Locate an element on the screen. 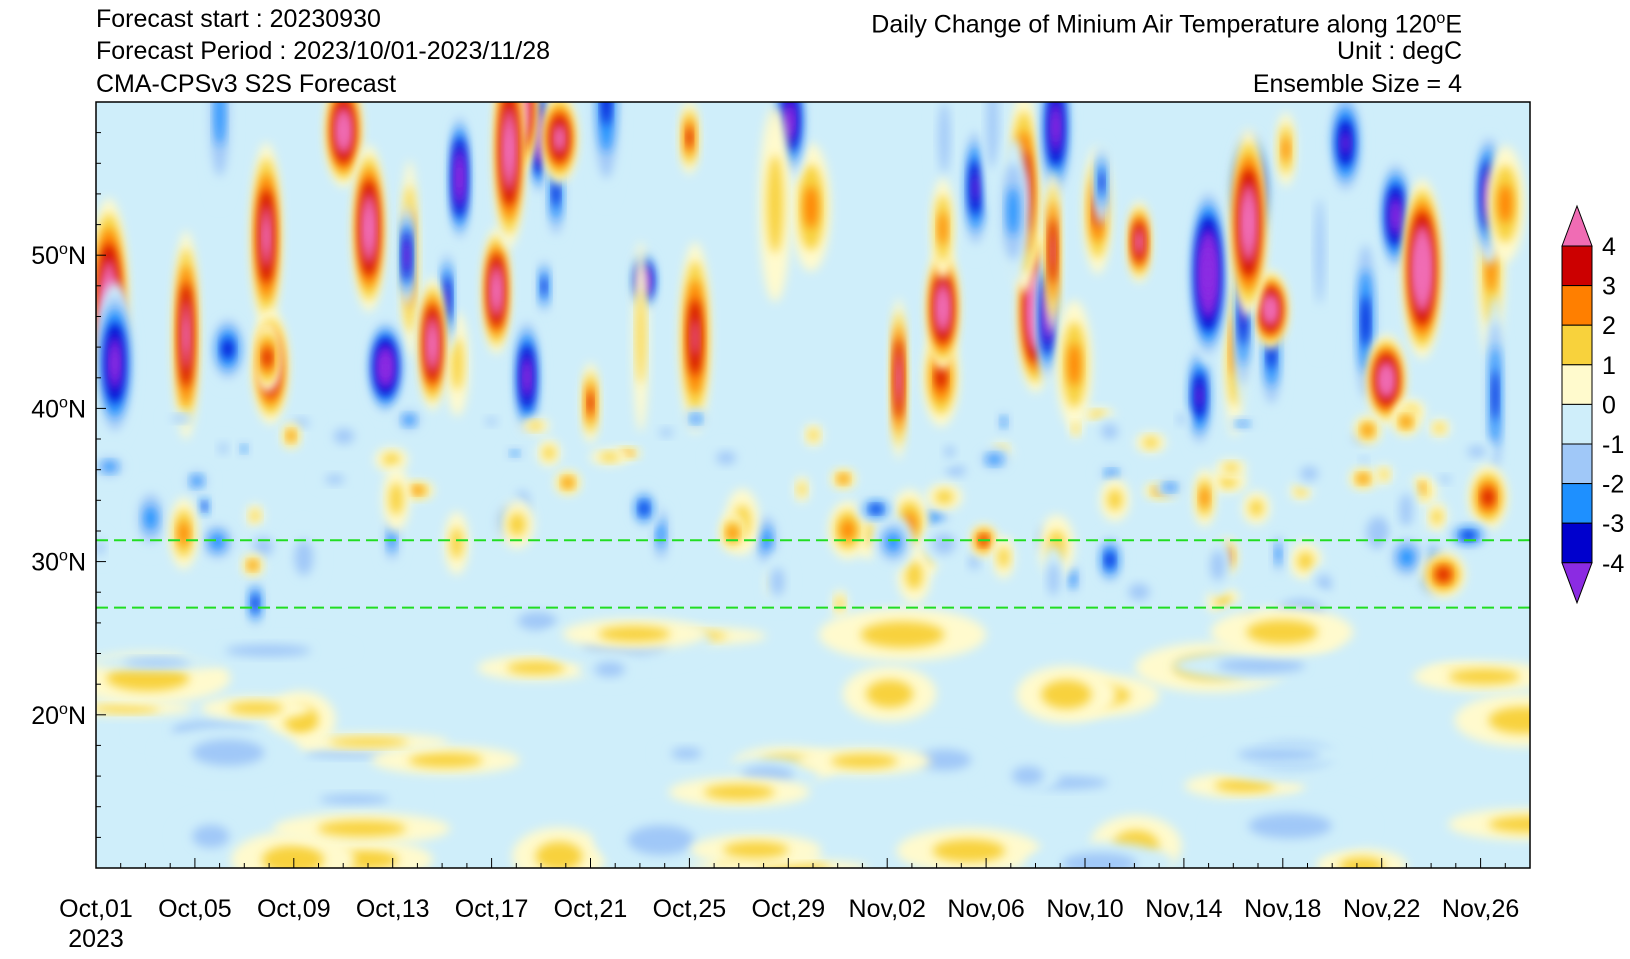 This screenshot has width=1630, height=959. y-axis: 20oN 30oN 40oN 50oN is located at coordinates (68, 485).